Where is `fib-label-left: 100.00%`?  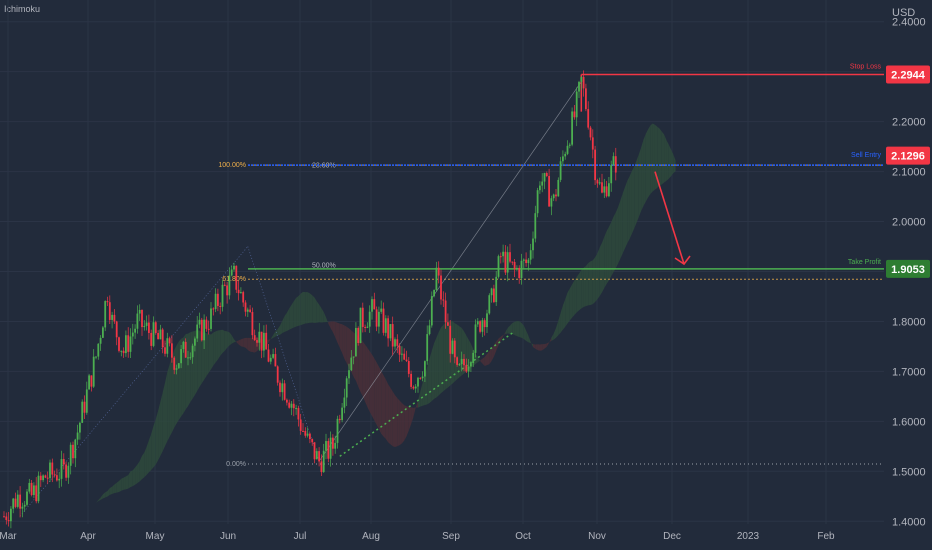
fib-label-left: 100.00% is located at coordinates (232, 165).